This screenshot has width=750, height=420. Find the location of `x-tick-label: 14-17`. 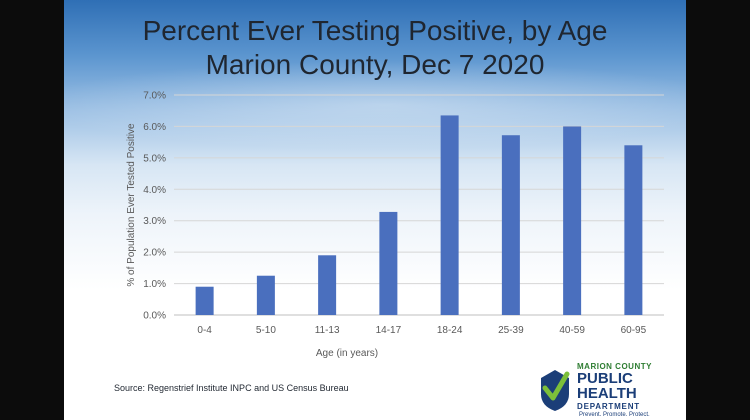

x-tick-label: 14-17 is located at coordinates (389, 330).